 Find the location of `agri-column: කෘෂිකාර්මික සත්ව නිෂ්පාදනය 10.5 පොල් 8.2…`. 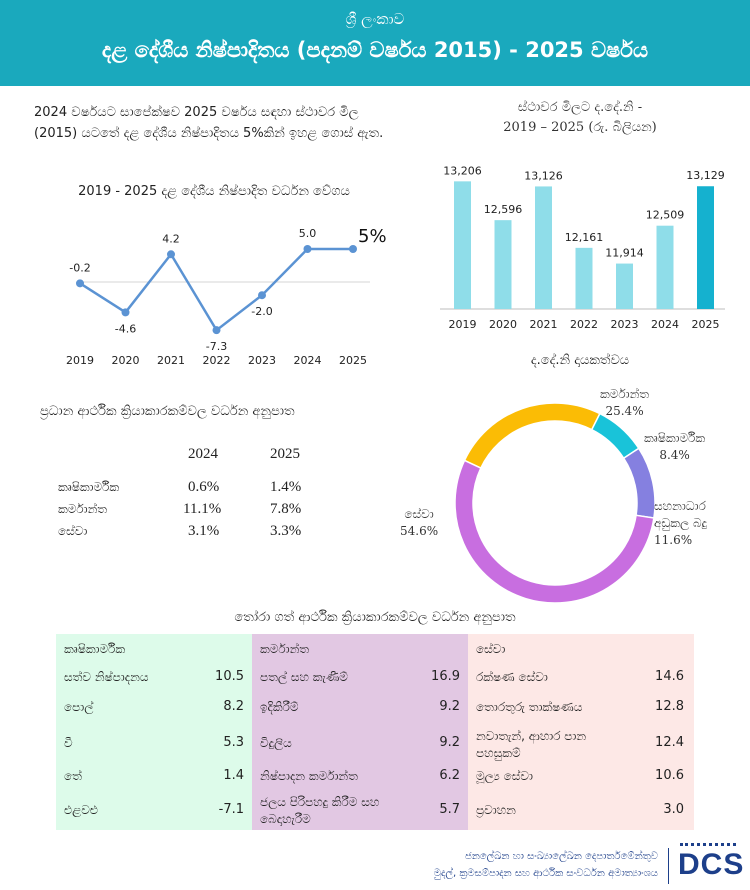

agri-column: කෘෂිකාර්මික සත්ව නිෂ්පාදනය 10.5 පොල් 8.2… is located at coordinates (154, 732).